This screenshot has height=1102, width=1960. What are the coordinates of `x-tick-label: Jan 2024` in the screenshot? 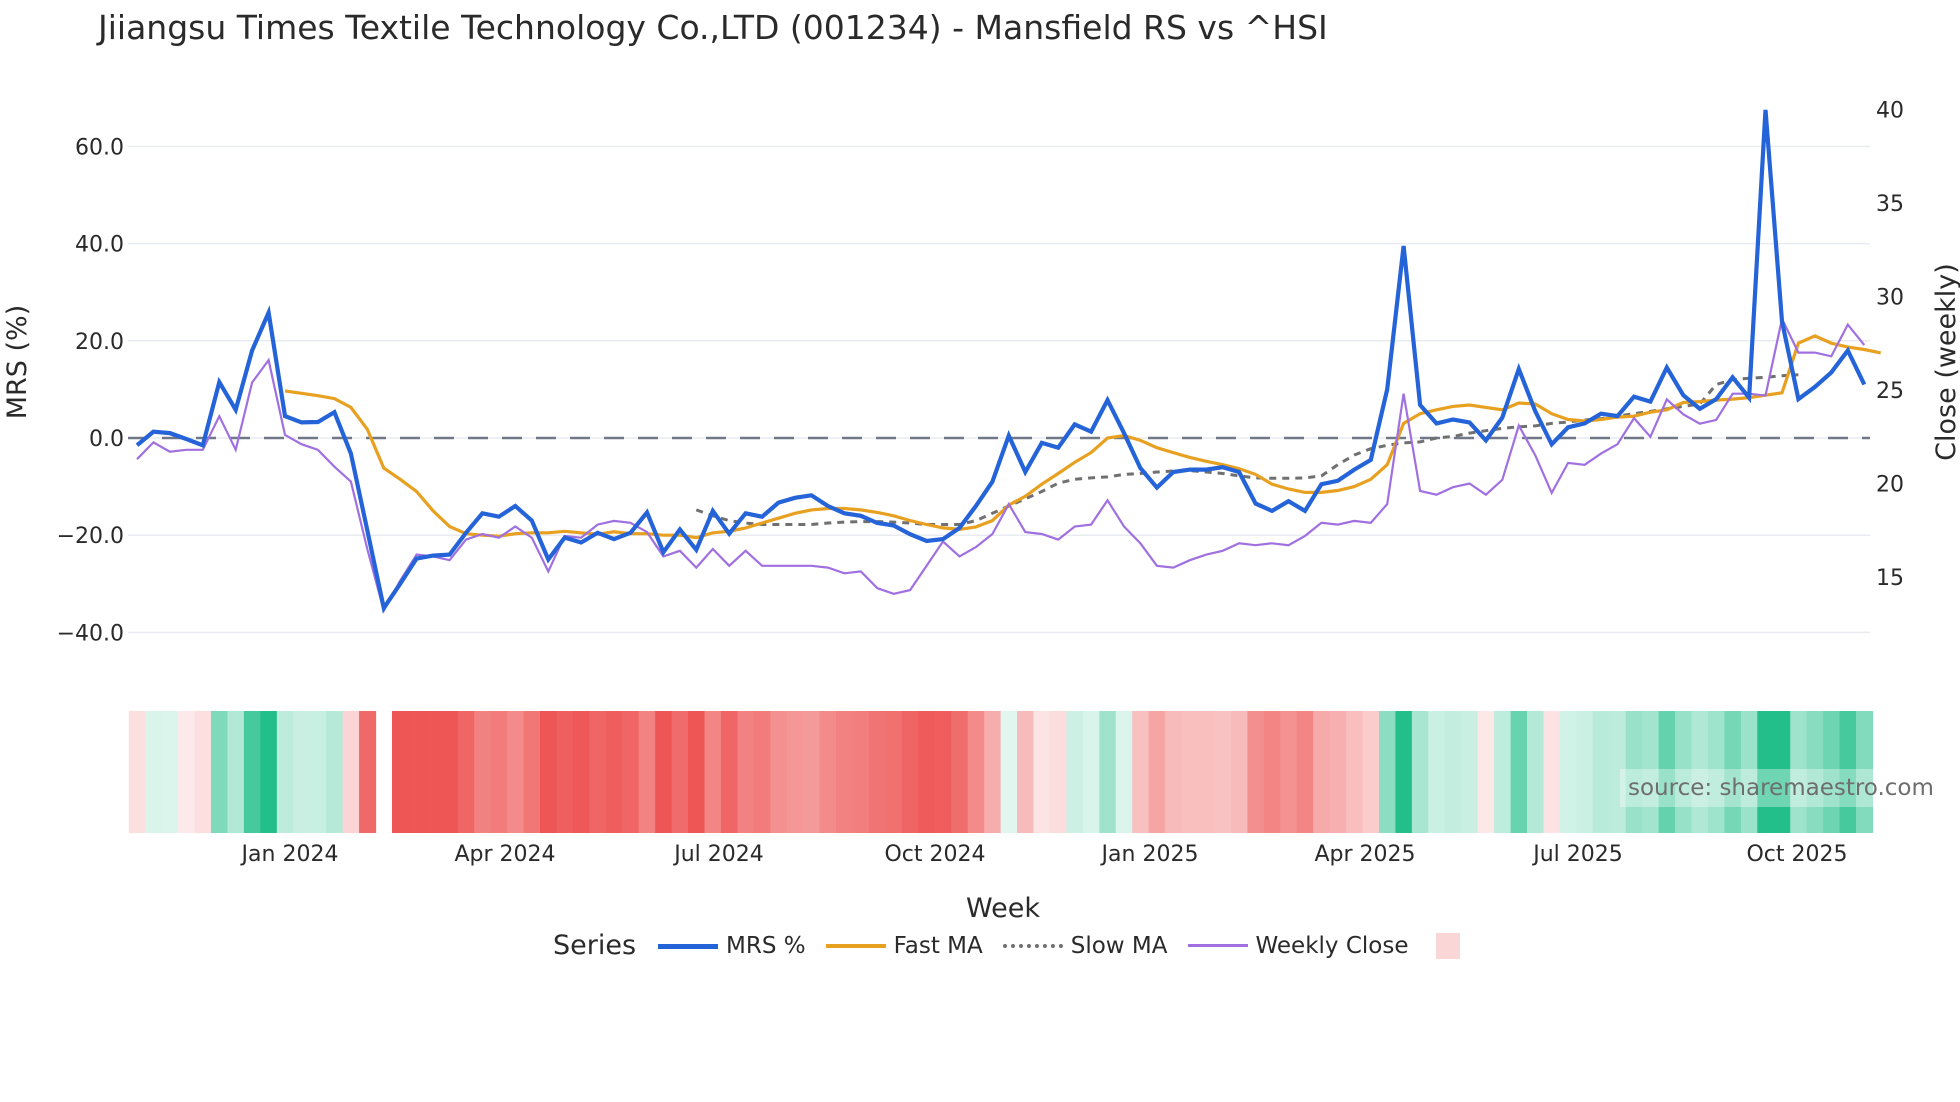 It's located at (289, 854).